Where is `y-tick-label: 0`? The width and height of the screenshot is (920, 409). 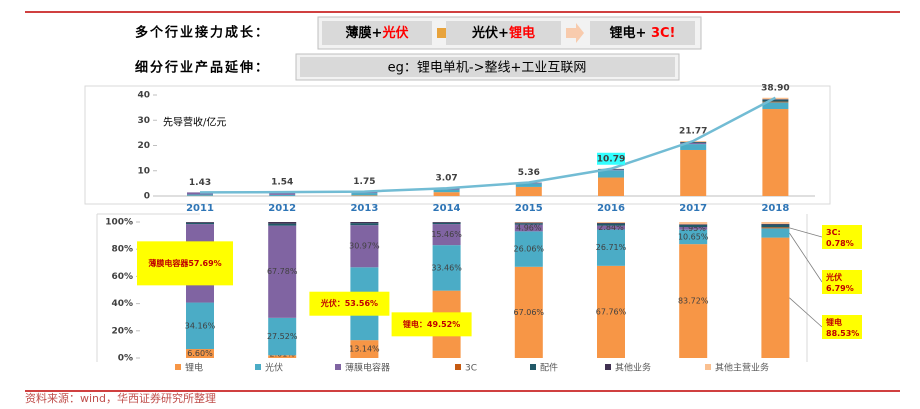 y-tick-label: 0 is located at coordinates (147, 197).